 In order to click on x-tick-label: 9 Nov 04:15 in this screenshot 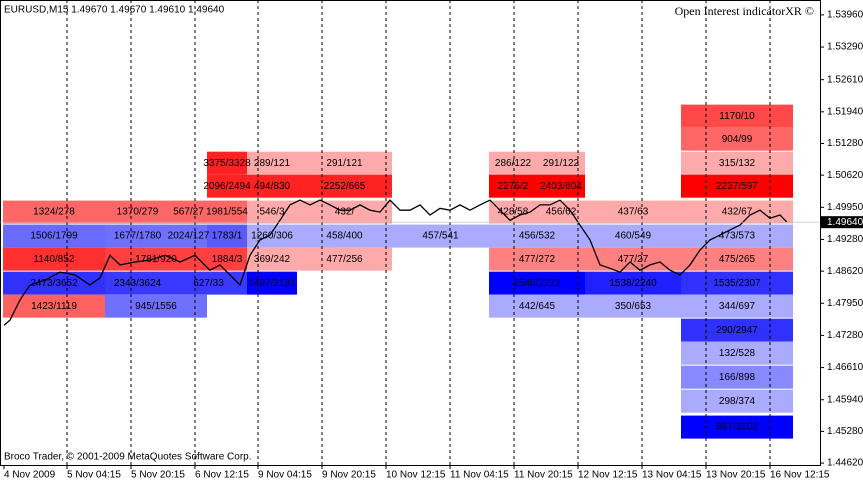, I will do `click(285, 475)`.